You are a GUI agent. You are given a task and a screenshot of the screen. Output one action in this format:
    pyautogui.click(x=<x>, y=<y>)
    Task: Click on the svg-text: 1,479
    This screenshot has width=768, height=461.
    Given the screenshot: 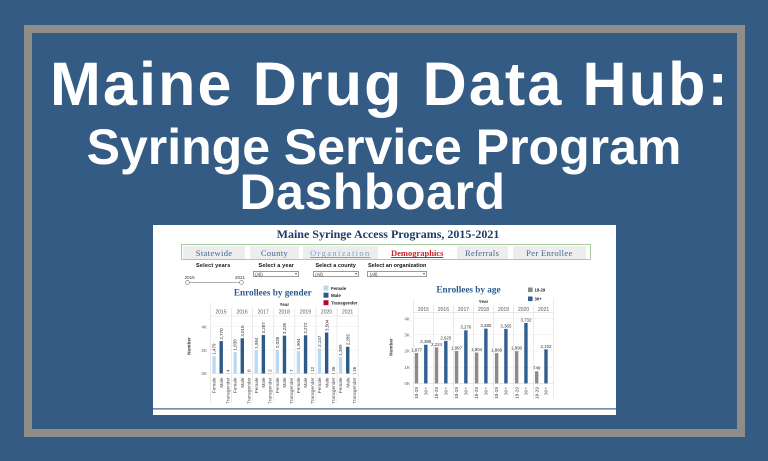 What is the action you would take?
    pyautogui.click(x=214, y=349)
    